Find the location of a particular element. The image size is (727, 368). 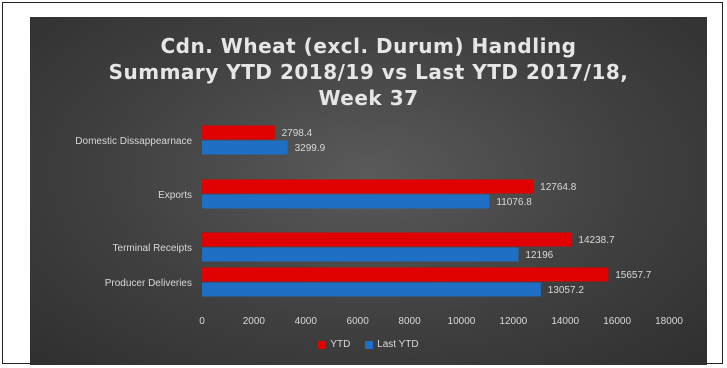

bar-last-ytd-exports is located at coordinates (346, 201).